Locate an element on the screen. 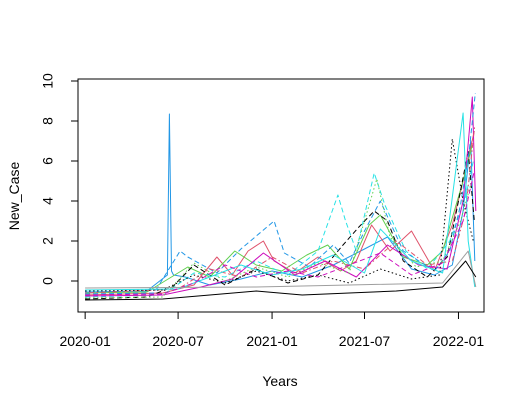 The height and width of the screenshot is (415, 523). x-tick-label: 2020-07 is located at coordinates (178, 341).